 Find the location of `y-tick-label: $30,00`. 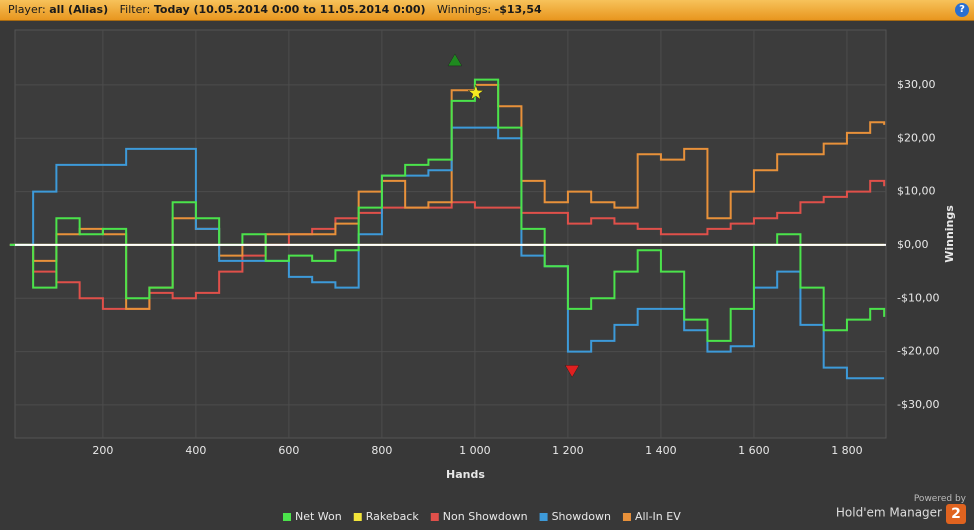

y-tick-label: $30,00 is located at coordinates (916, 84).